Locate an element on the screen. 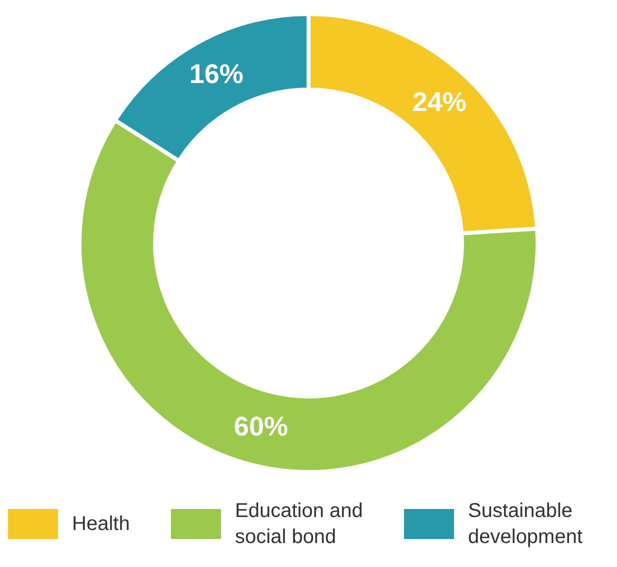  legend-label: Health is located at coordinates (101, 524).